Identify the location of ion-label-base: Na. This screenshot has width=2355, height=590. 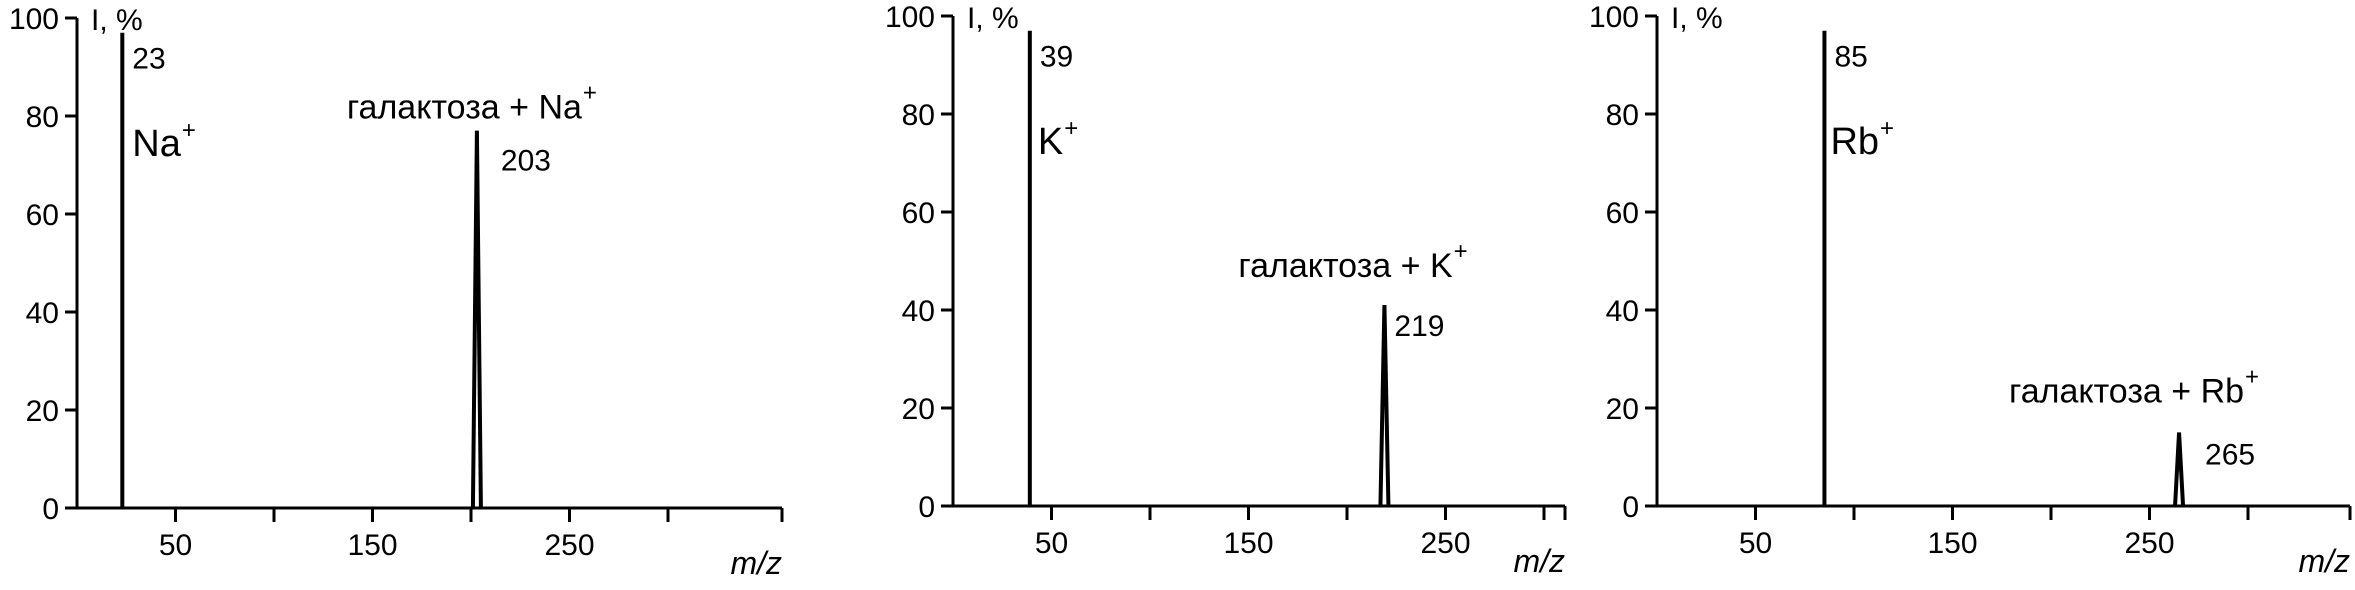
(156, 144).